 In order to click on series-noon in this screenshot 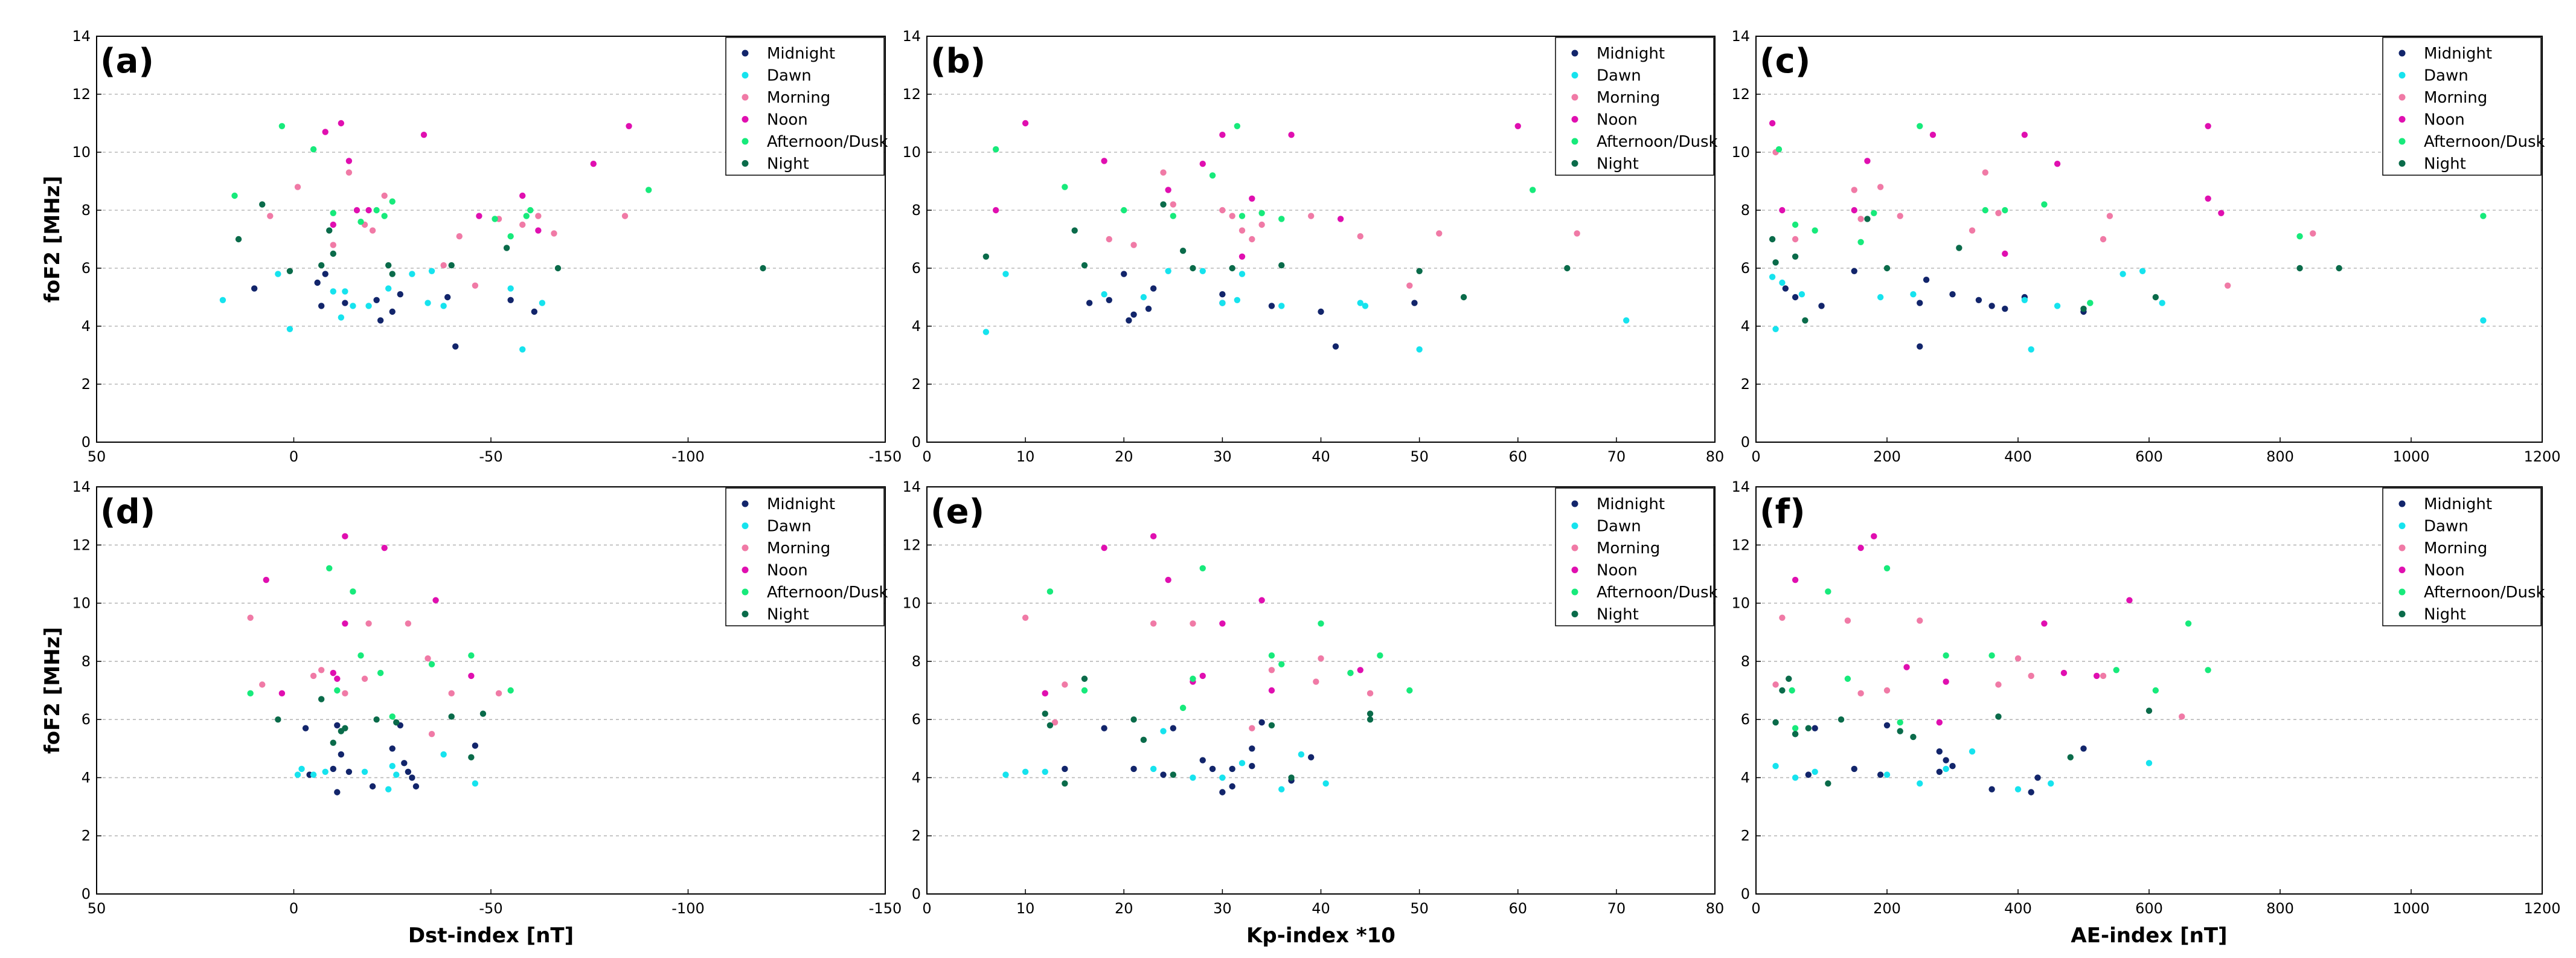, I will do `click(1962, 630)`.